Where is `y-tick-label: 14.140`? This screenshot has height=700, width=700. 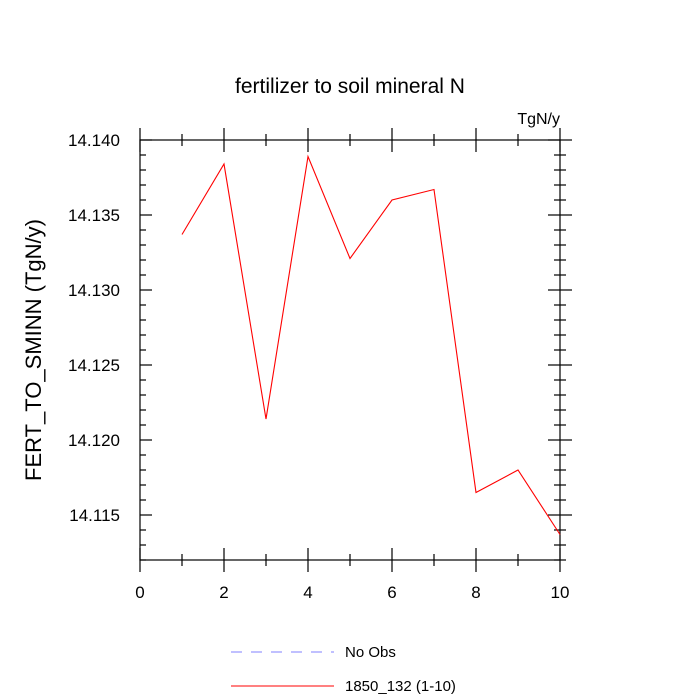 y-tick-label: 14.140 is located at coordinates (94, 140).